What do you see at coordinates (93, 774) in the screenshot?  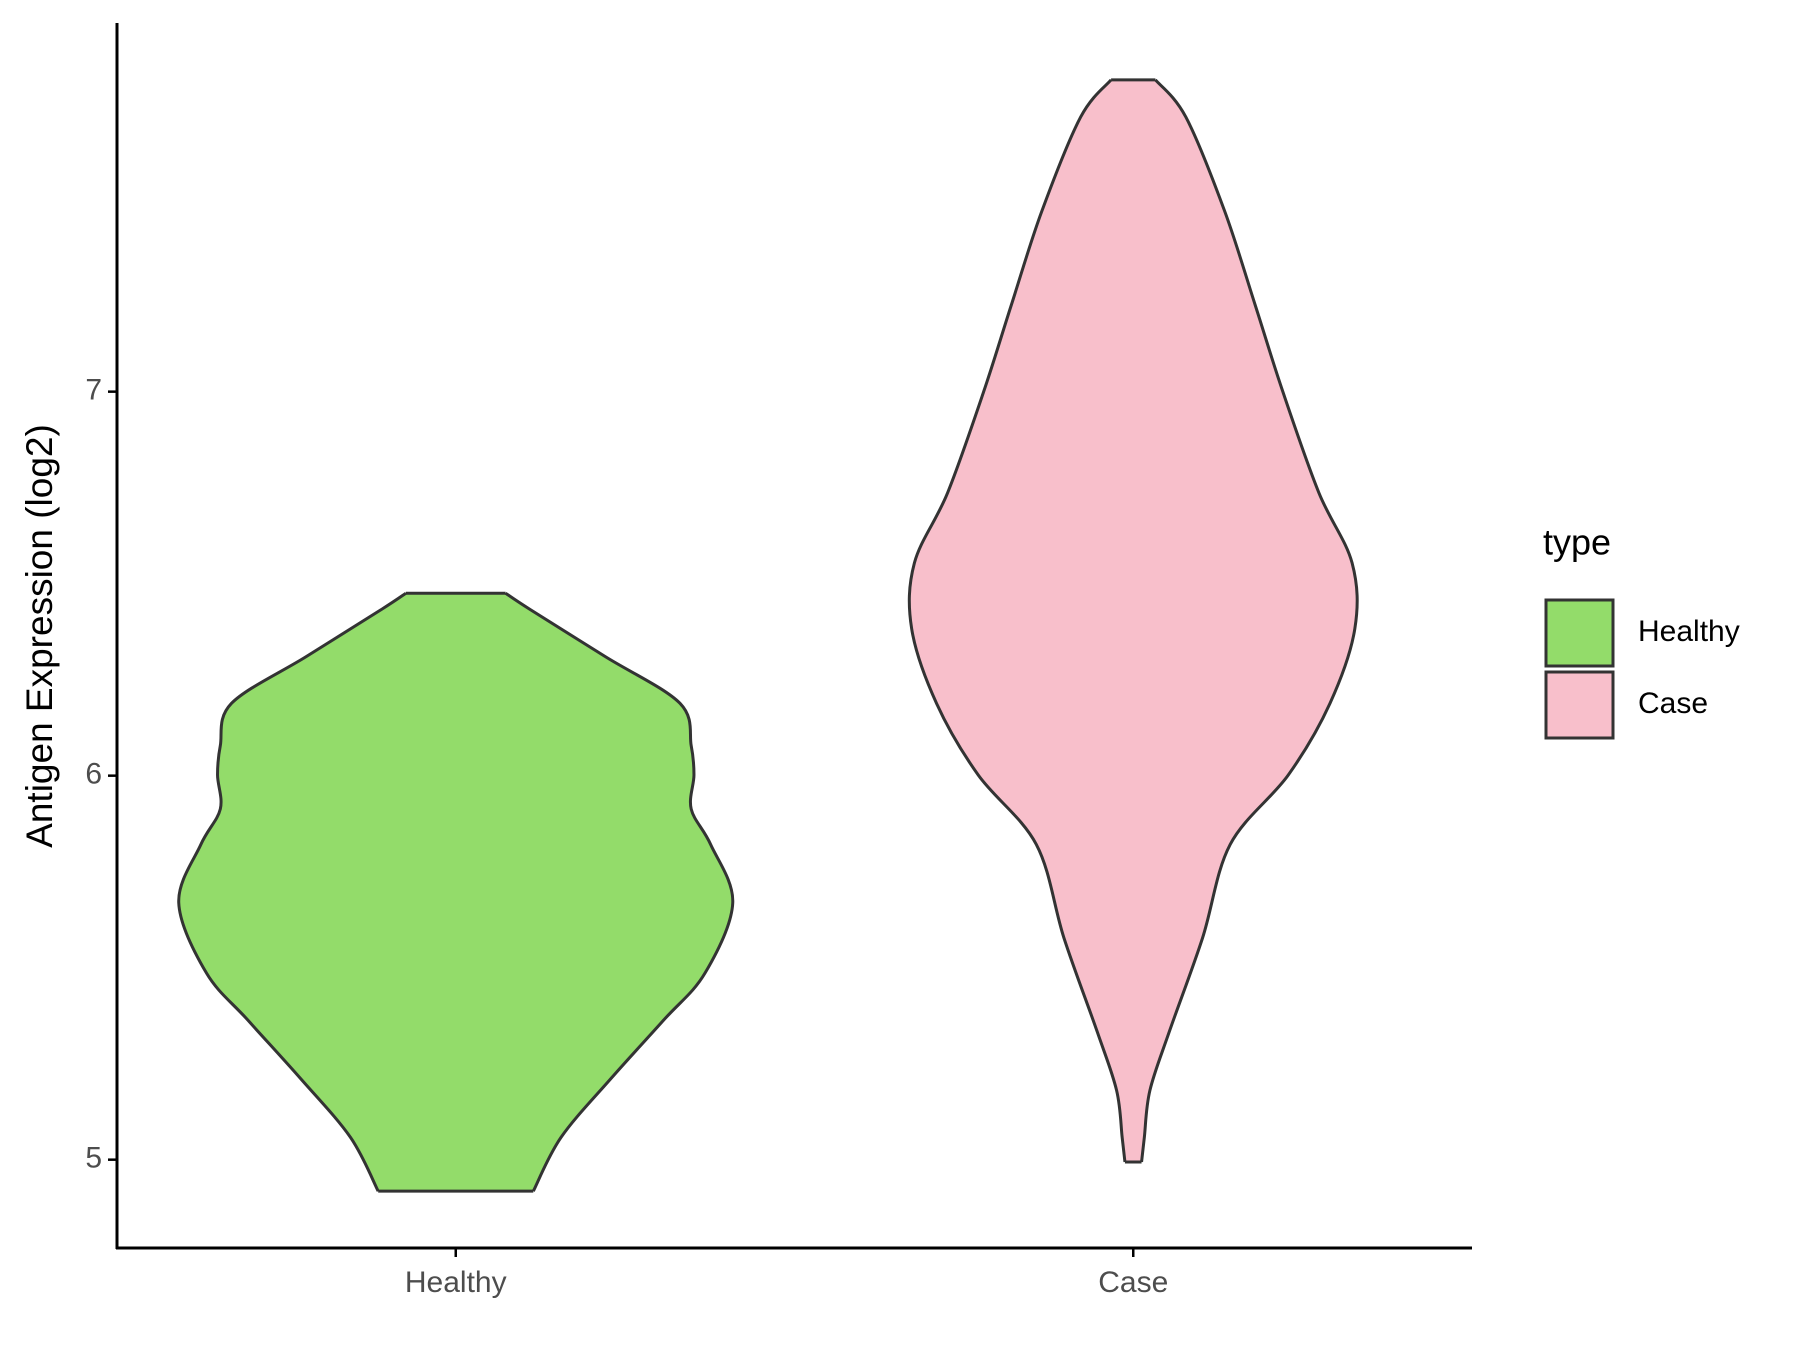 I see `y-tick-label: 6` at bounding box center [93, 774].